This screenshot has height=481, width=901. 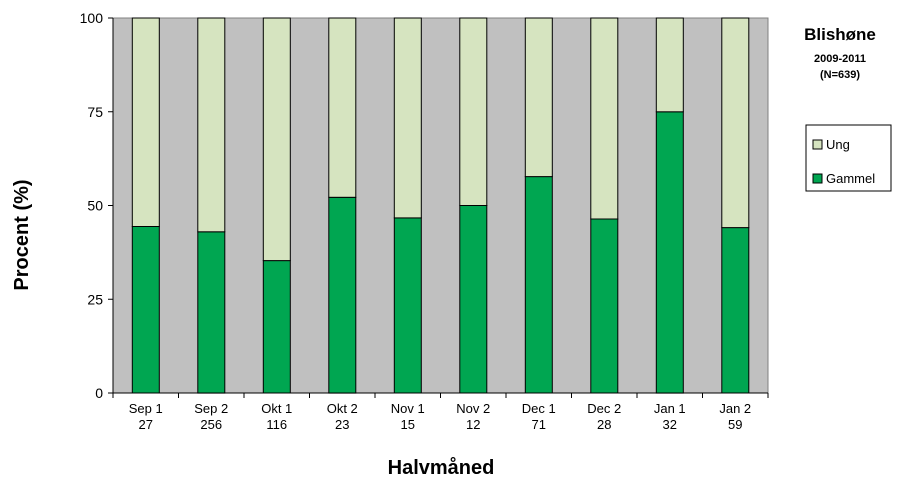 I want to click on y-tick-label: 75, so click(x=95, y=112).